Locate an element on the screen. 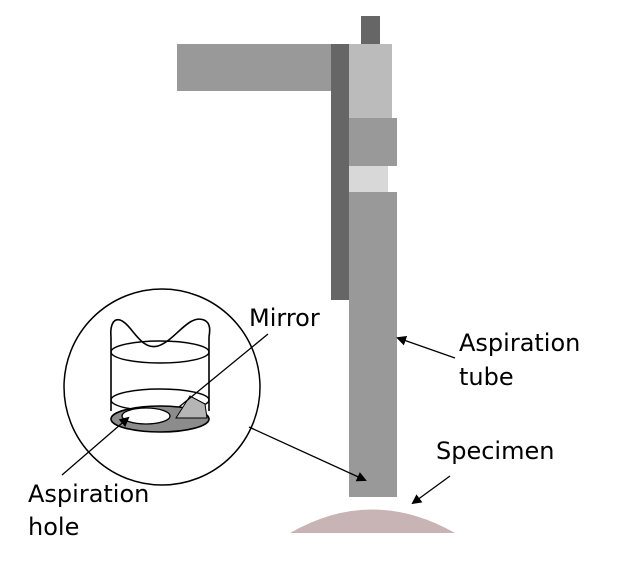 The height and width of the screenshot is (561, 626). vertical-column is located at coordinates (340, 172).